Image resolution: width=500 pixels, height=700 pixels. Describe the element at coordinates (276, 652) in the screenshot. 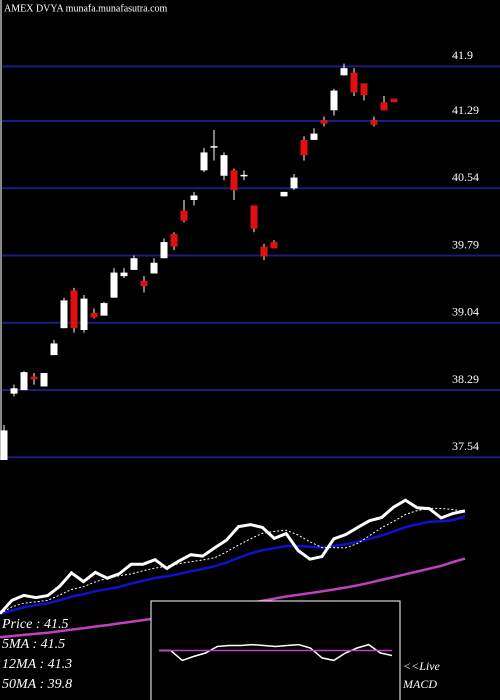

I see `macd-line` at that location.